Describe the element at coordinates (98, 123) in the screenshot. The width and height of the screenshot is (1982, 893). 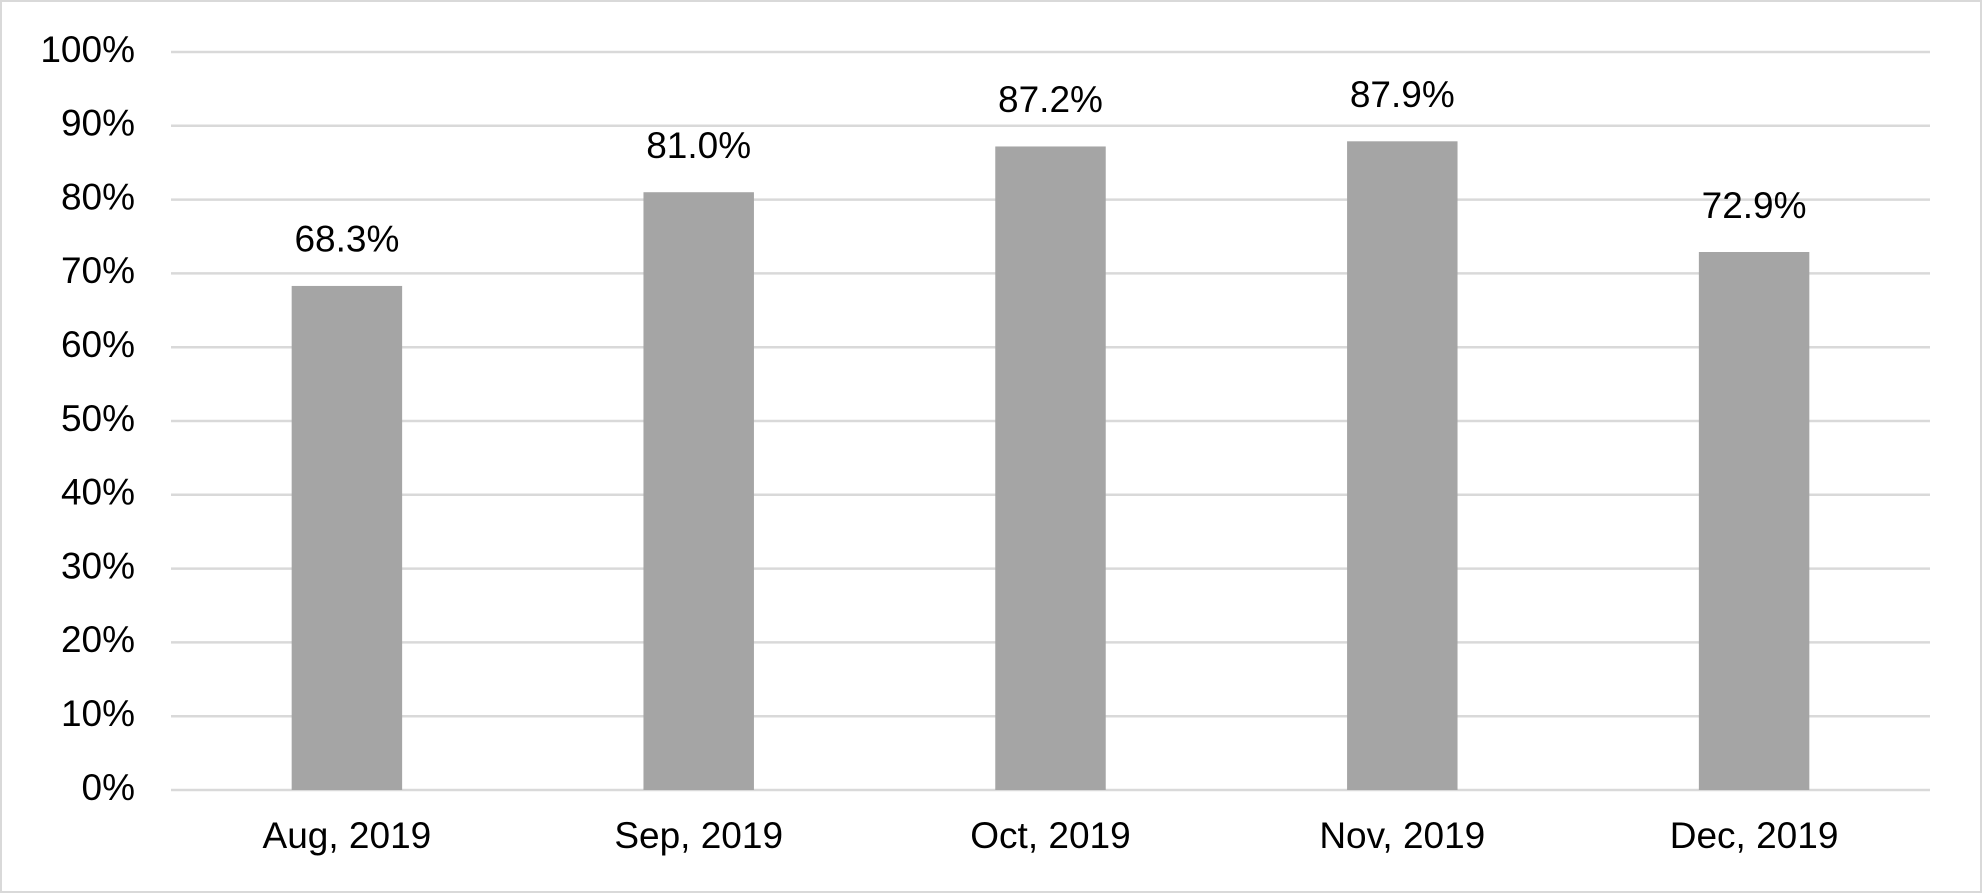
I see `y-tick-label: 90%` at that location.